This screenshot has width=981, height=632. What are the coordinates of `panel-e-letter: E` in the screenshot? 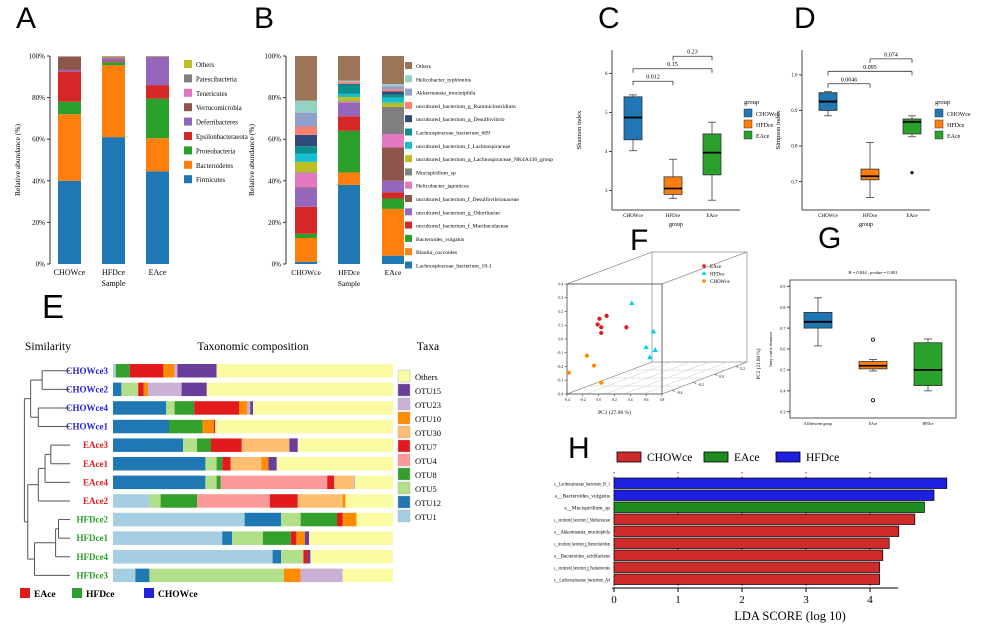 It's located at (53, 306).